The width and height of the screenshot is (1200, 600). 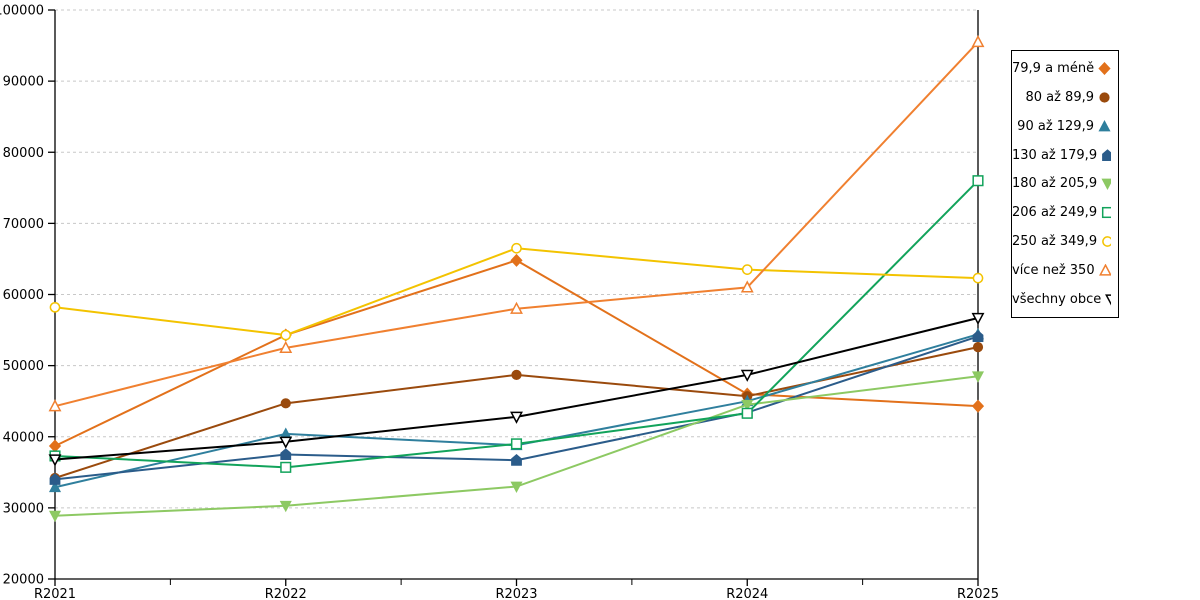 I want to click on legend-item: více než 350, so click(x=1065, y=271).